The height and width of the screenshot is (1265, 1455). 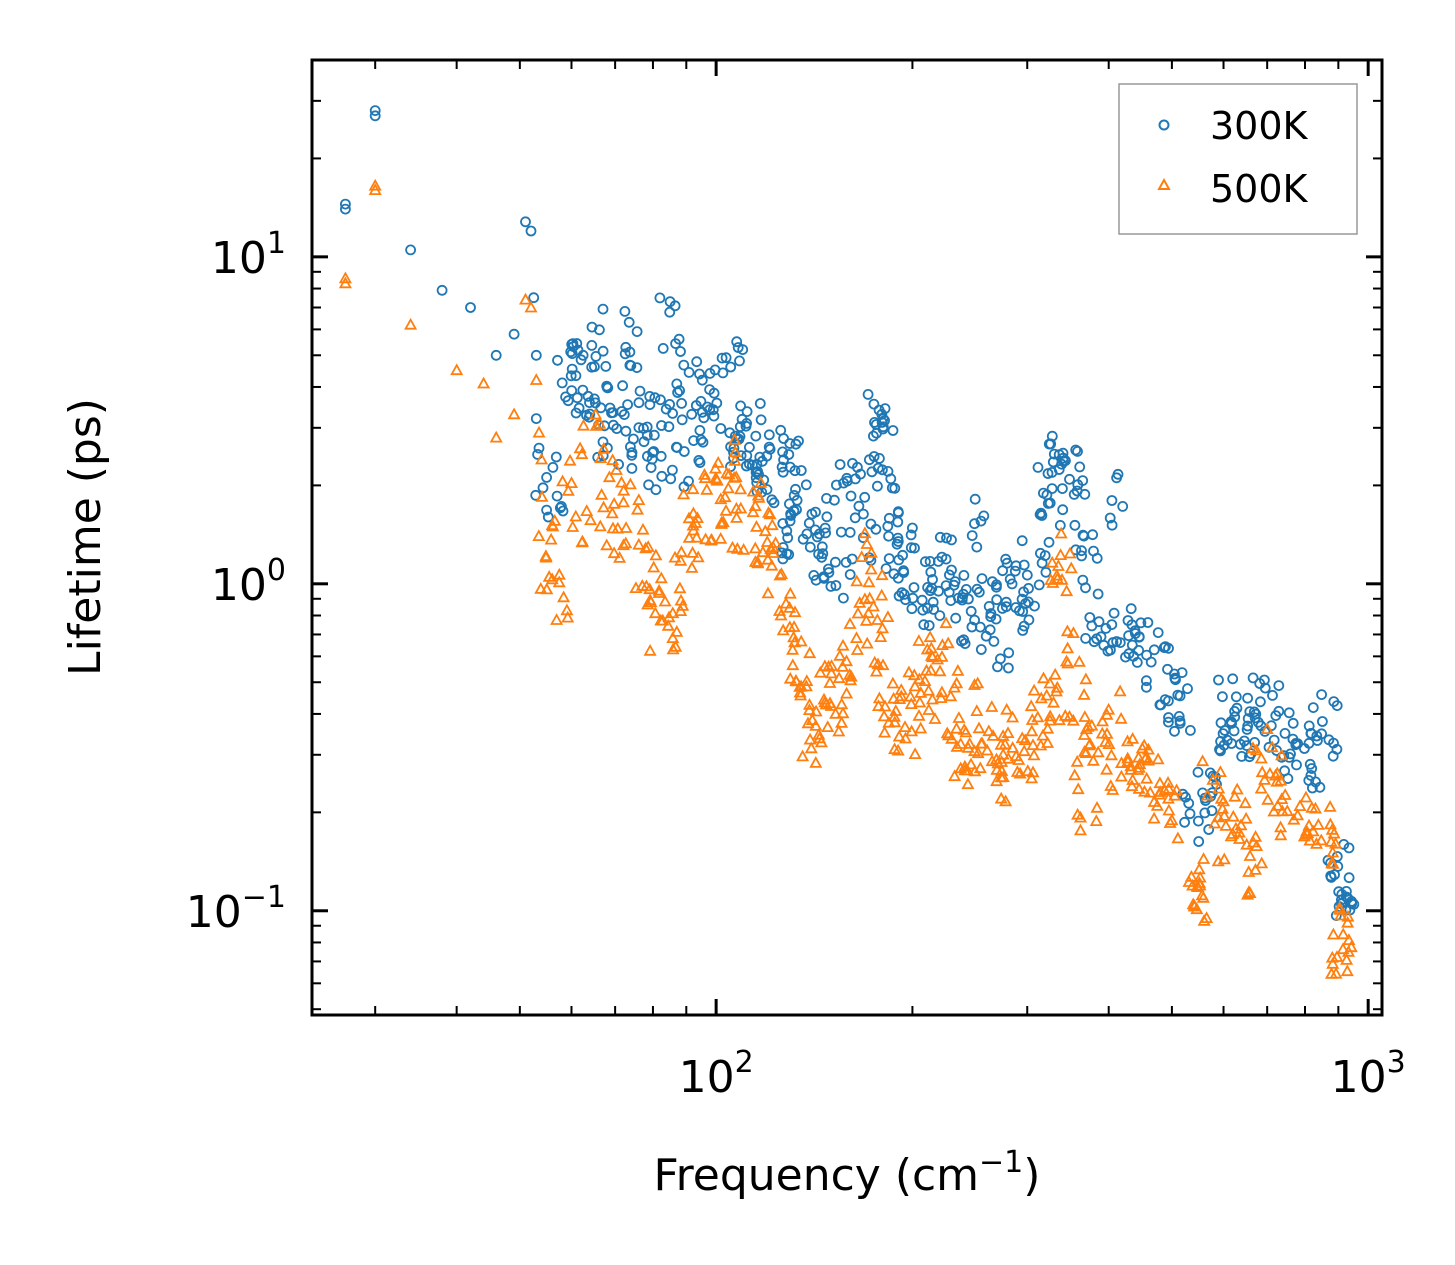 I want to click on y-tick-label: 101, so click(x=248, y=255).